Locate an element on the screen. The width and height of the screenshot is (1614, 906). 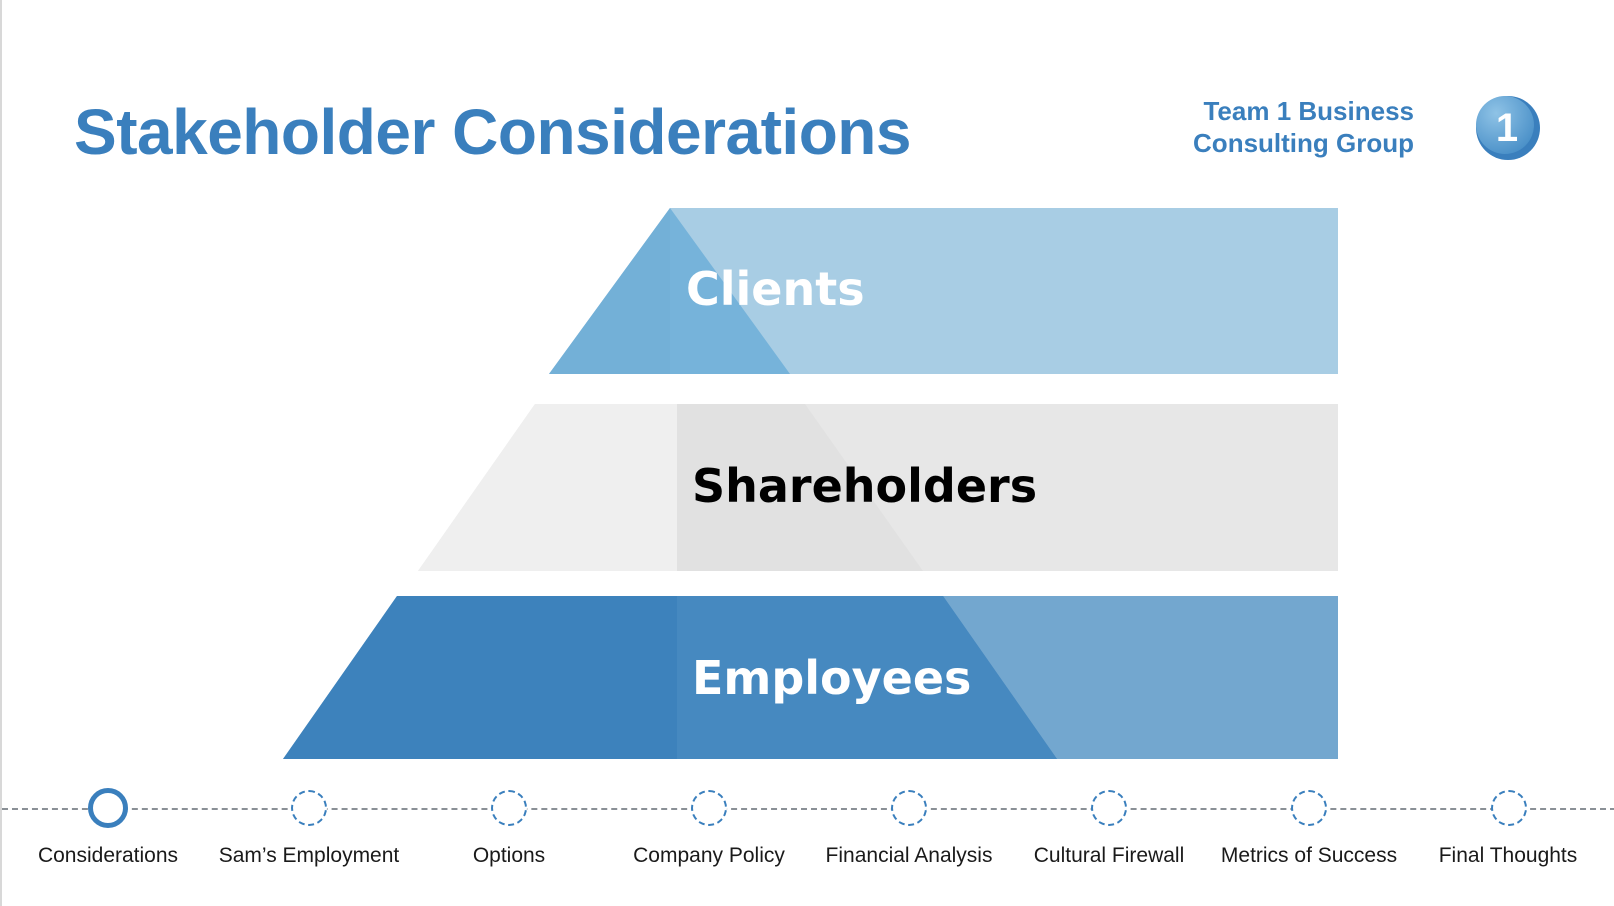
page-title: Stakeholder Considerations is located at coordinates (492, 132).